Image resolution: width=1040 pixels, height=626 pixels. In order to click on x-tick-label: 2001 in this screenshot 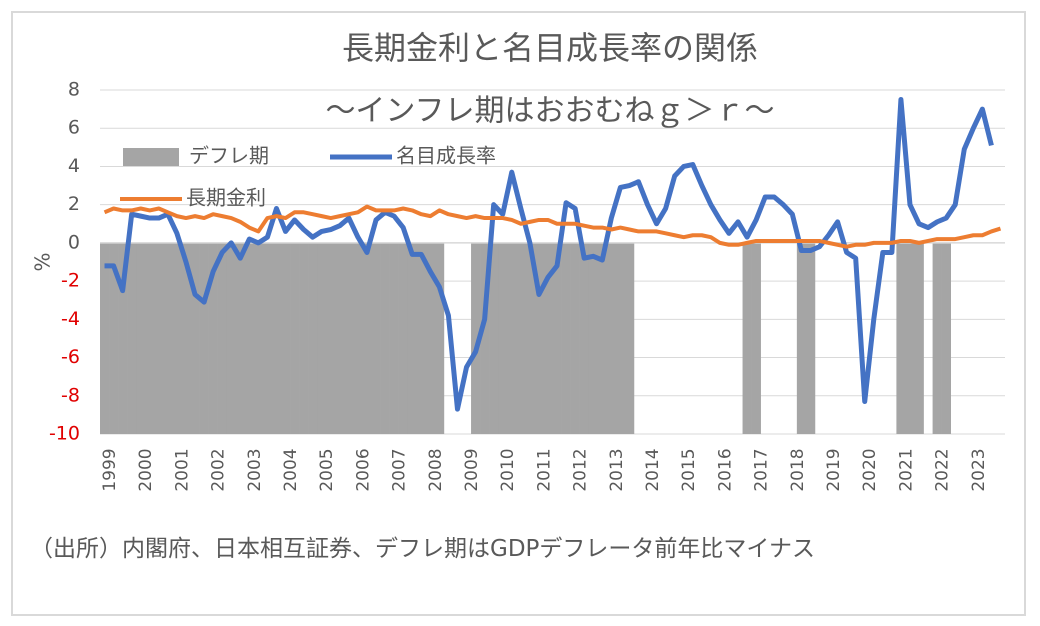, I will do `click(182, 469)`.